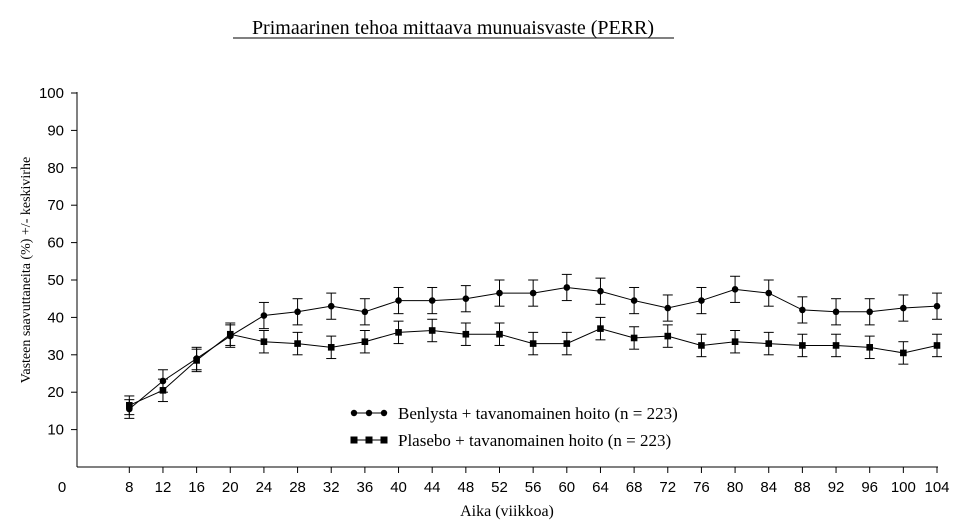 This screenshot has height=532, width=961. What do you see at coordinates (735, 487) in the screenshot?
I see `x-tick-label: 80` at bounding box center [735, 487].